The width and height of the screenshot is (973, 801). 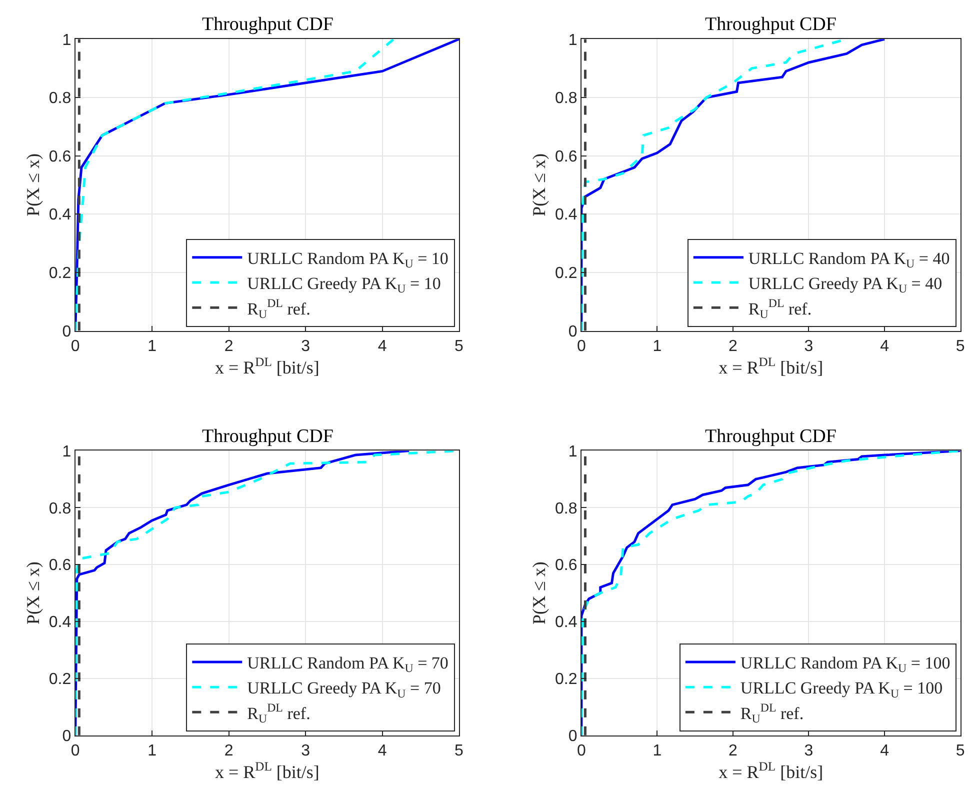 What do you see at coordinates (849, 260) in the screenshot?
I see `legend-label: URLLC Random PA K$_{U}$ = 40` at bounding box center [849, 260].